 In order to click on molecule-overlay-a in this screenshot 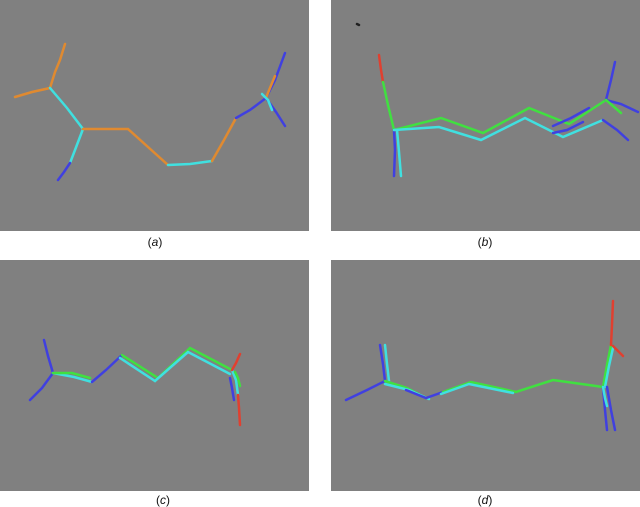, I will do `click(150, 112)`.